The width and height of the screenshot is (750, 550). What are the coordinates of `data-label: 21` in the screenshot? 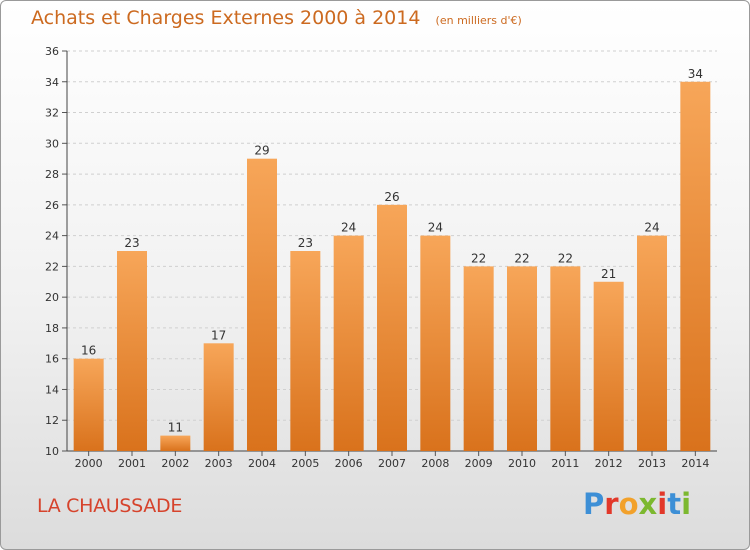 It's located at (608, 274).